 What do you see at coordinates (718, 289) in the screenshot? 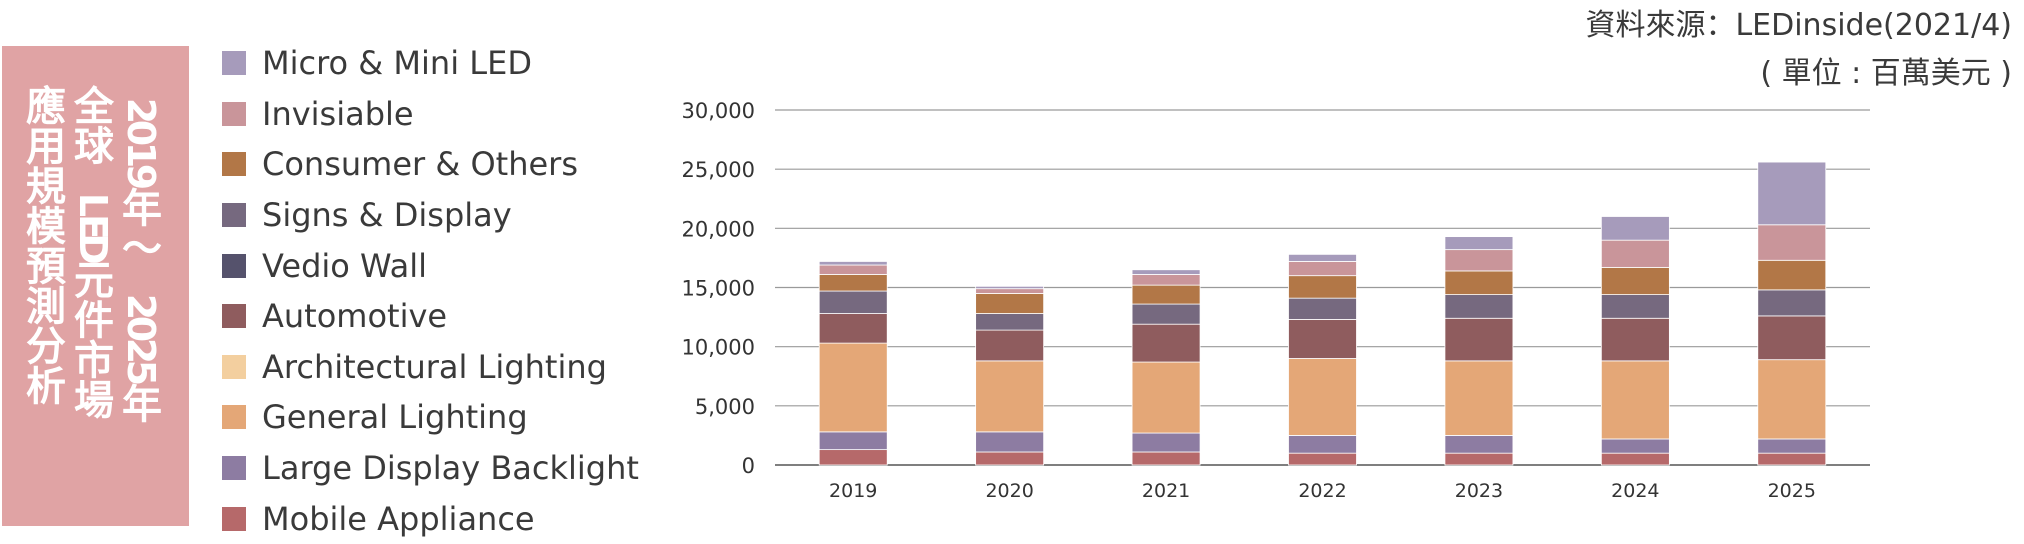
I see `y-tick-label: 15,000` at bounding box center [718, 289].